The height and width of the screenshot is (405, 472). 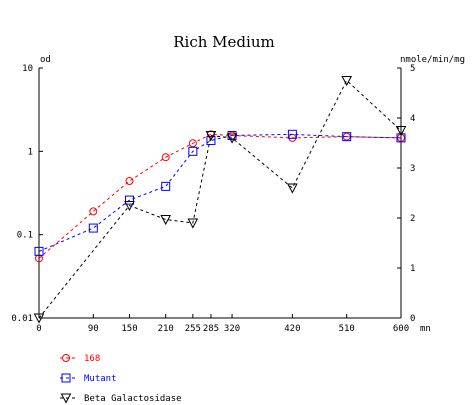 What do you see at coordinates (412, 269) in the screenshot?
I see `y-right-tick-label: 1` at bounding box center [412, 269].